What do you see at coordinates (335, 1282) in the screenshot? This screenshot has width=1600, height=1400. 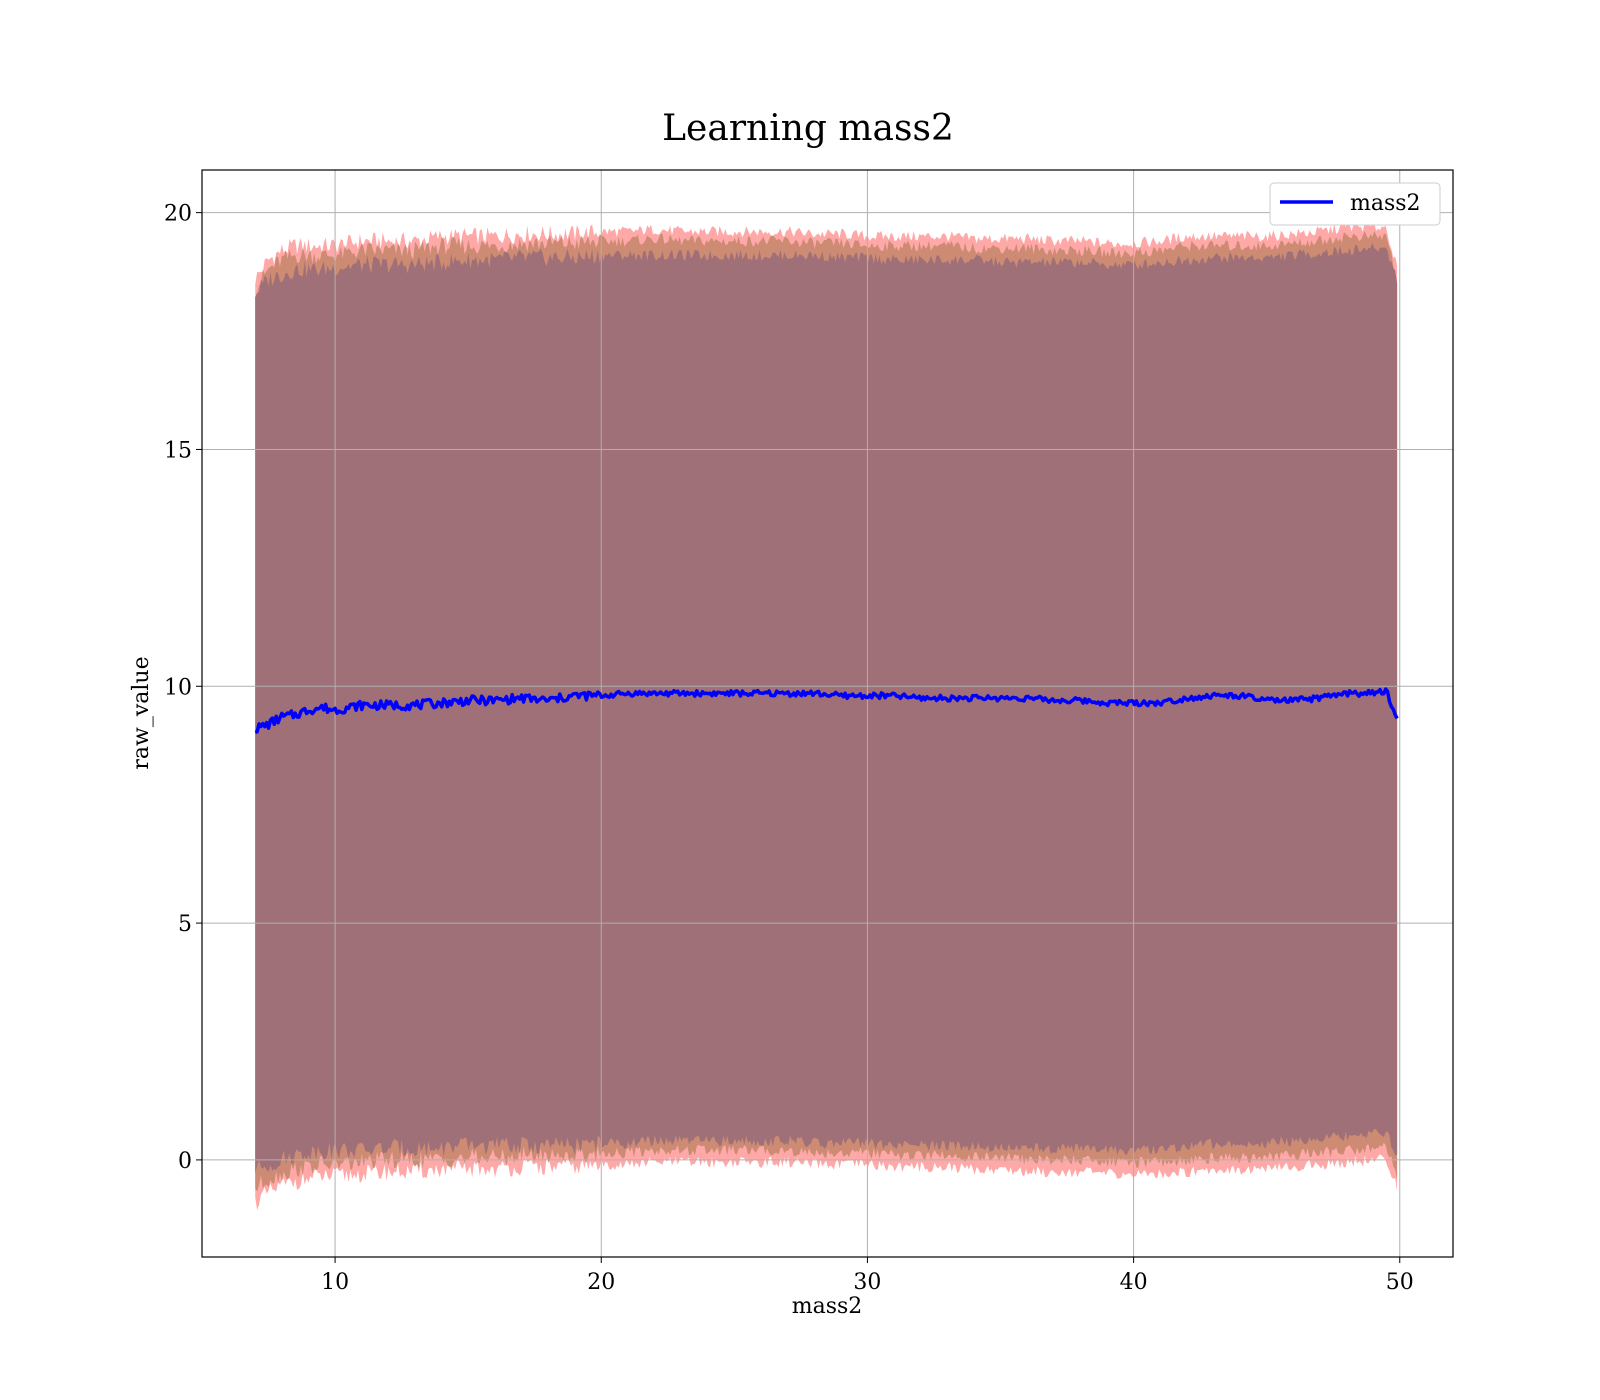 I see `x-tick-label: 10` at bounding box center [335, 1282].